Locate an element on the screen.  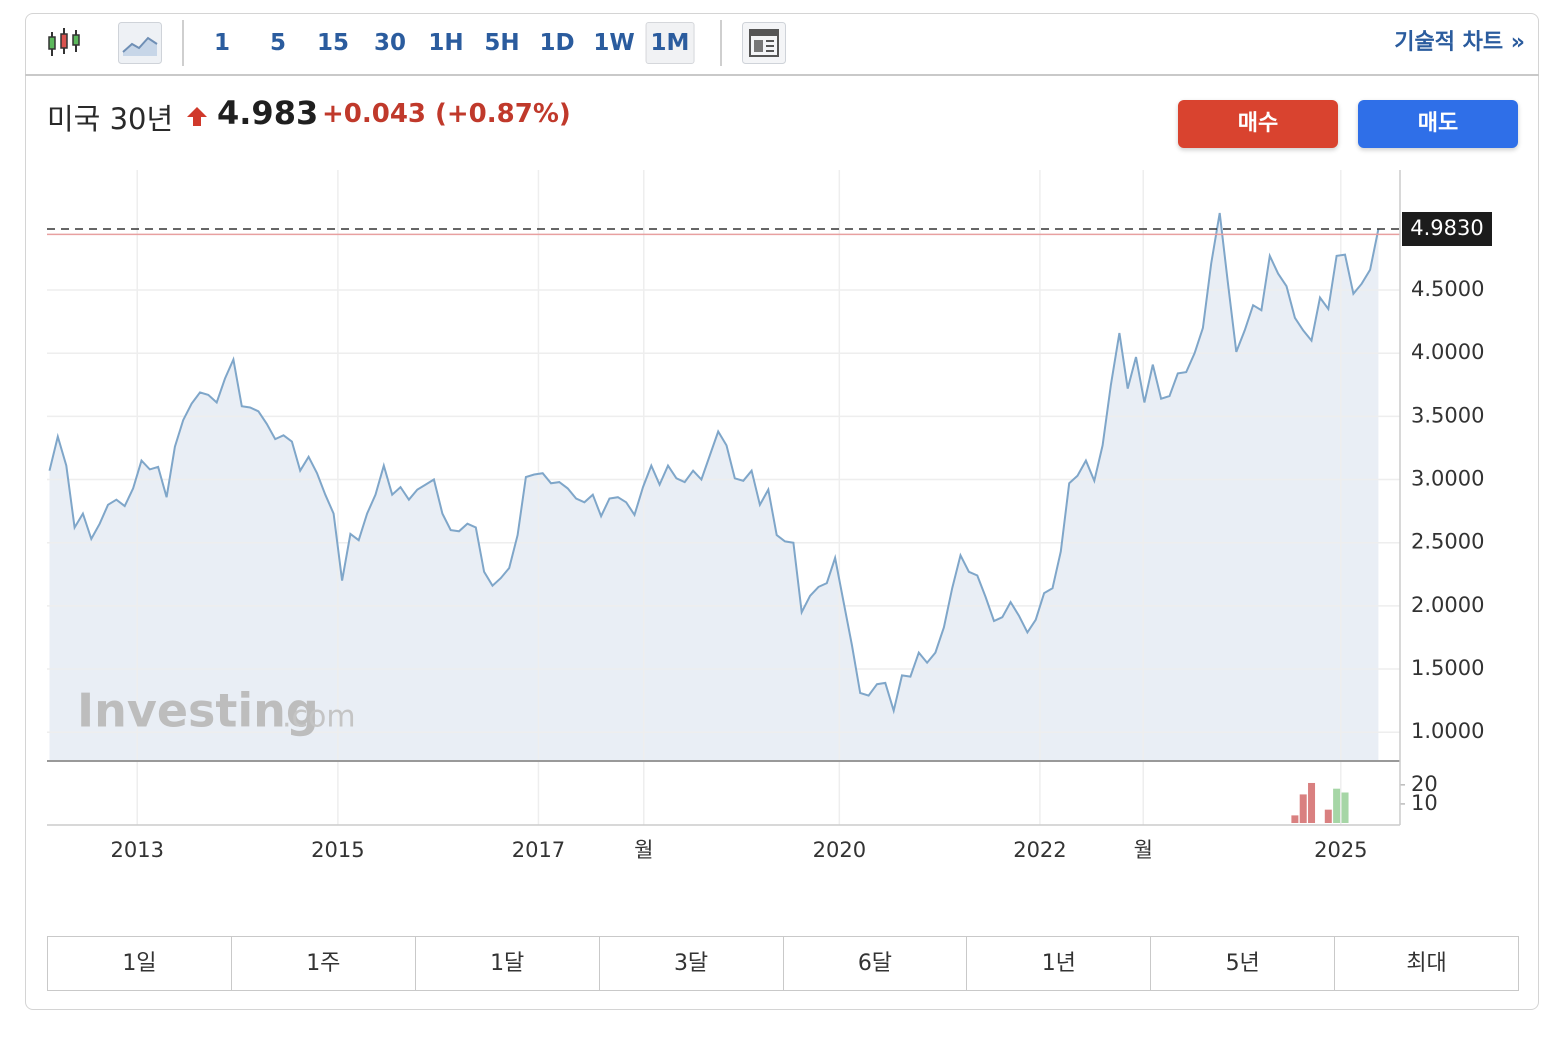
current-price-label: 4.9830 is located at coordinates (1446, 228).